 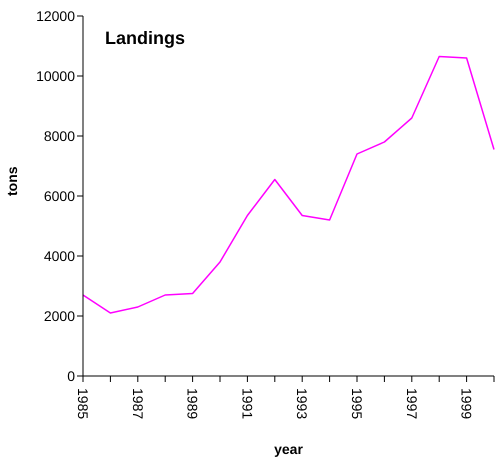 What do you see at coordinates (56, 16) in the screenshot?
I see `y-tick-label: 12000` at bounding box center [56, 16].